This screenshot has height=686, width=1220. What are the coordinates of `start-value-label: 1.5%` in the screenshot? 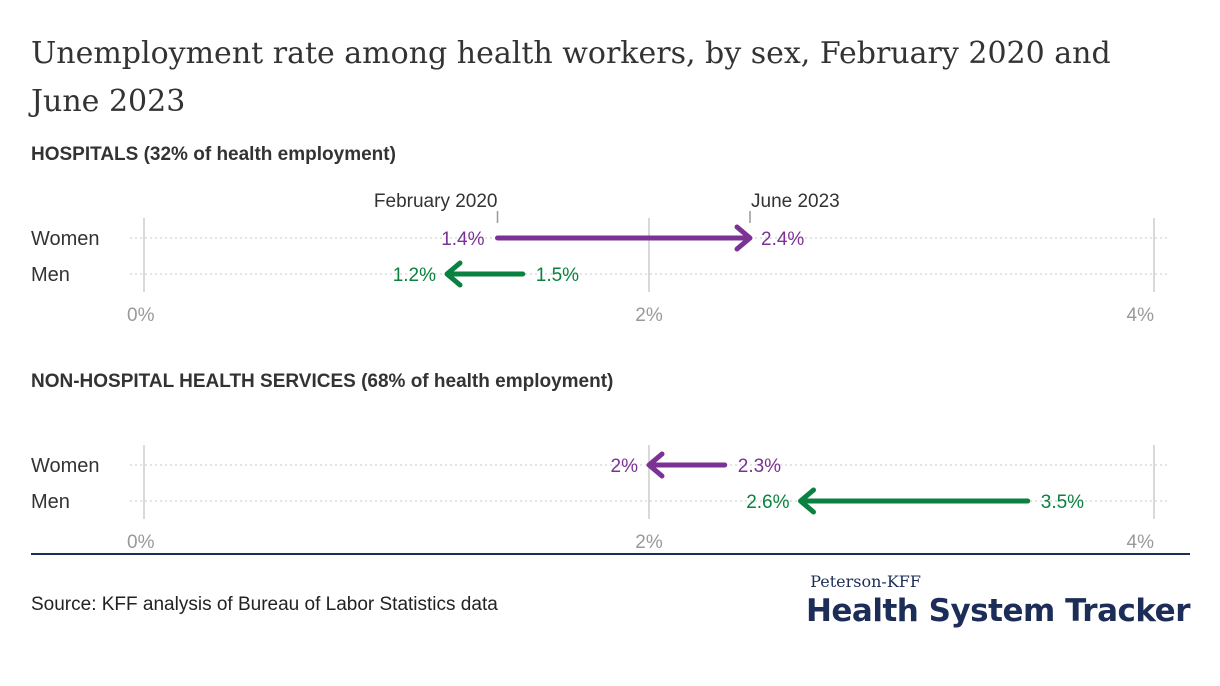 It's located at (557, 275).